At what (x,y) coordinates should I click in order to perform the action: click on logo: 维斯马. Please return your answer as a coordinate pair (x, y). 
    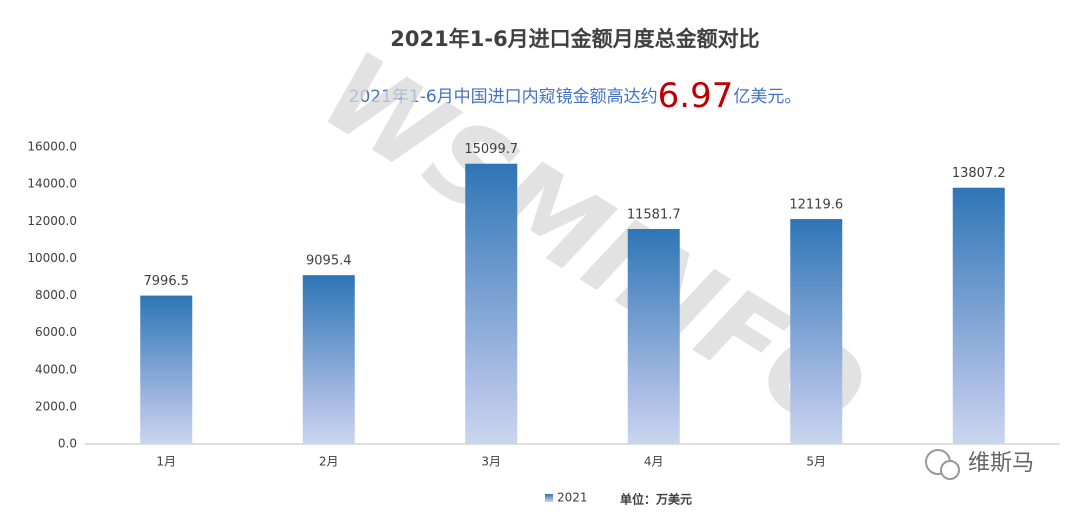
    Looking at the image, I should click on (979, 464).